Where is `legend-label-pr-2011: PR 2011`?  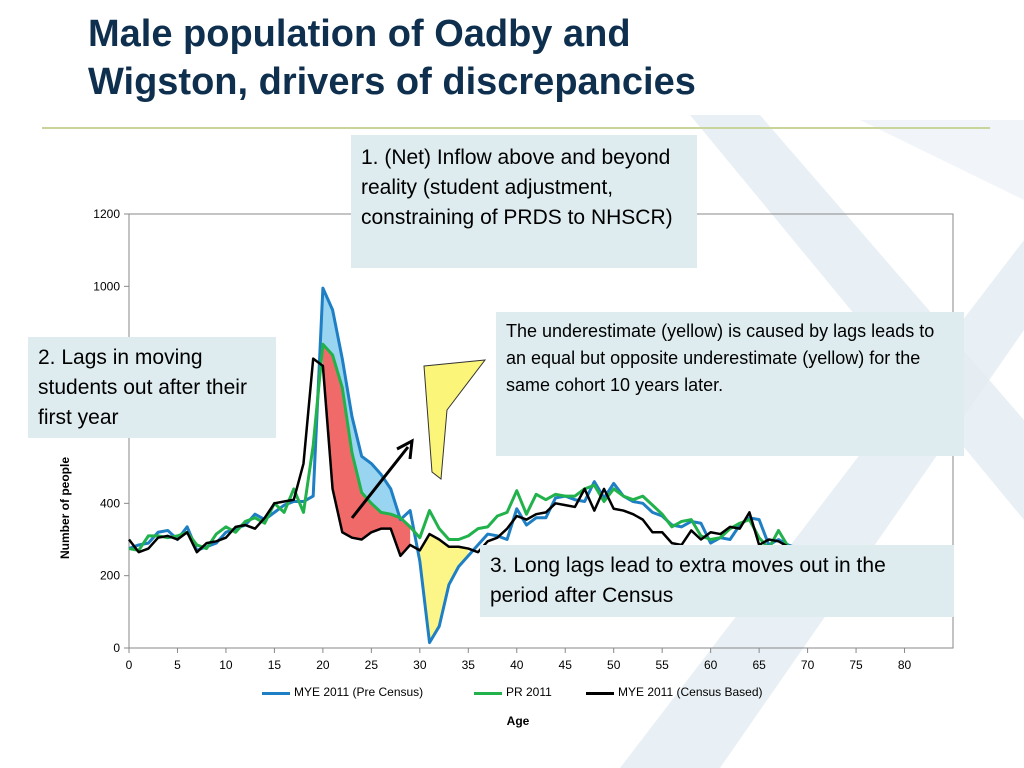
legend-label-pr-2011: PR 2011 is located at coordinates (529, 692).